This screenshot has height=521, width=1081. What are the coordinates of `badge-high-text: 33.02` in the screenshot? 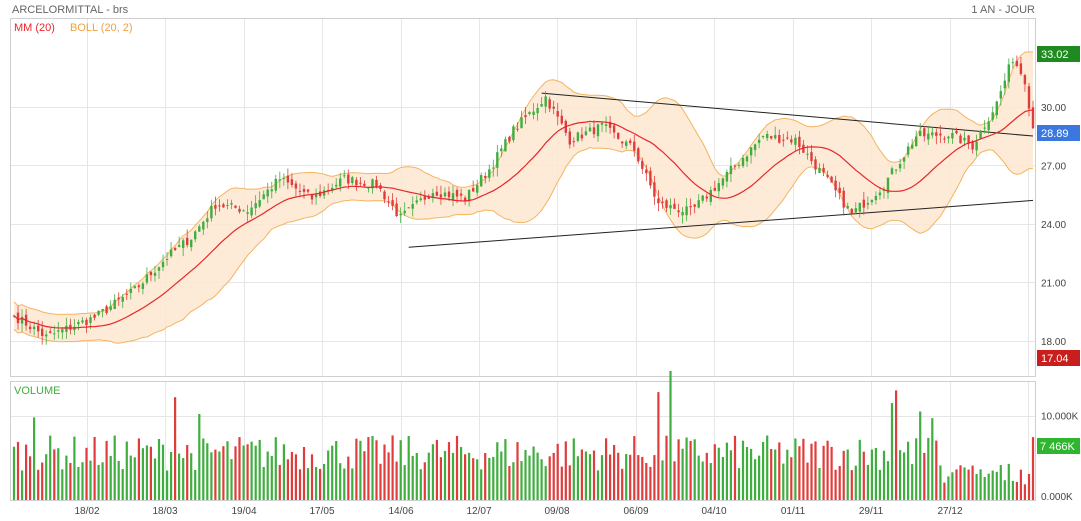 It's located at (1055, 55).